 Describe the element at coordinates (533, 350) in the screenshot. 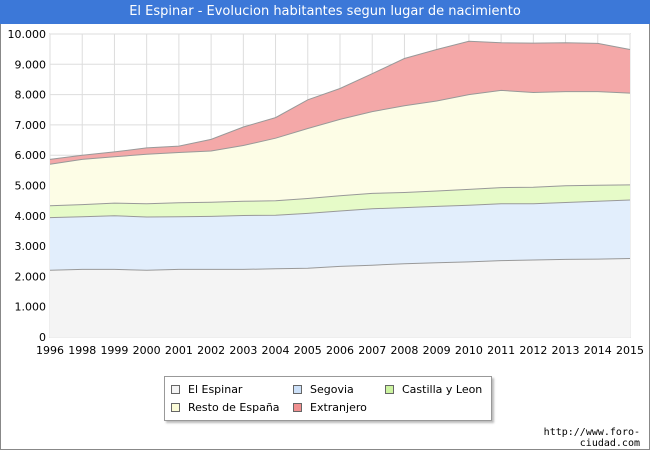

I see `x-tick-label: 2012` at that location.